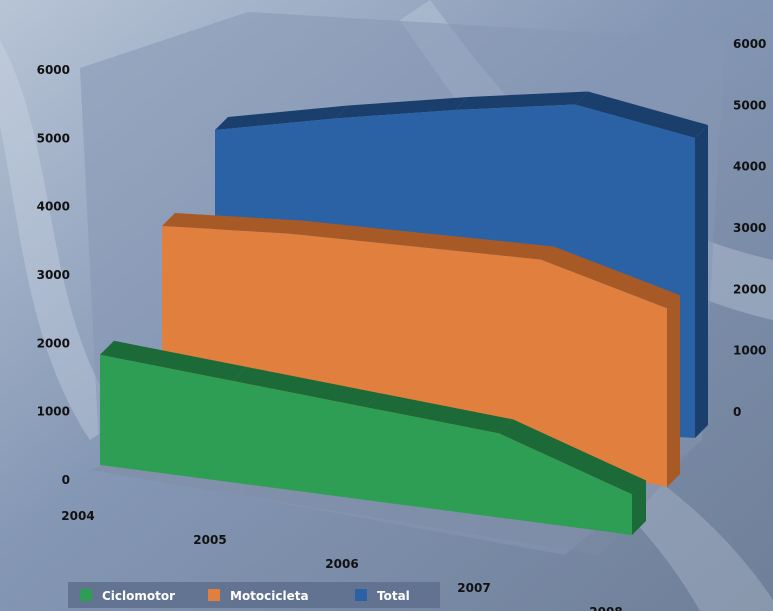 The width and height of the screenshot is (773, 611). What do you see at coordinates (53, 343) in the screenshot?
I see `y-tick-left: 2000` at bounding box center [53, 343].